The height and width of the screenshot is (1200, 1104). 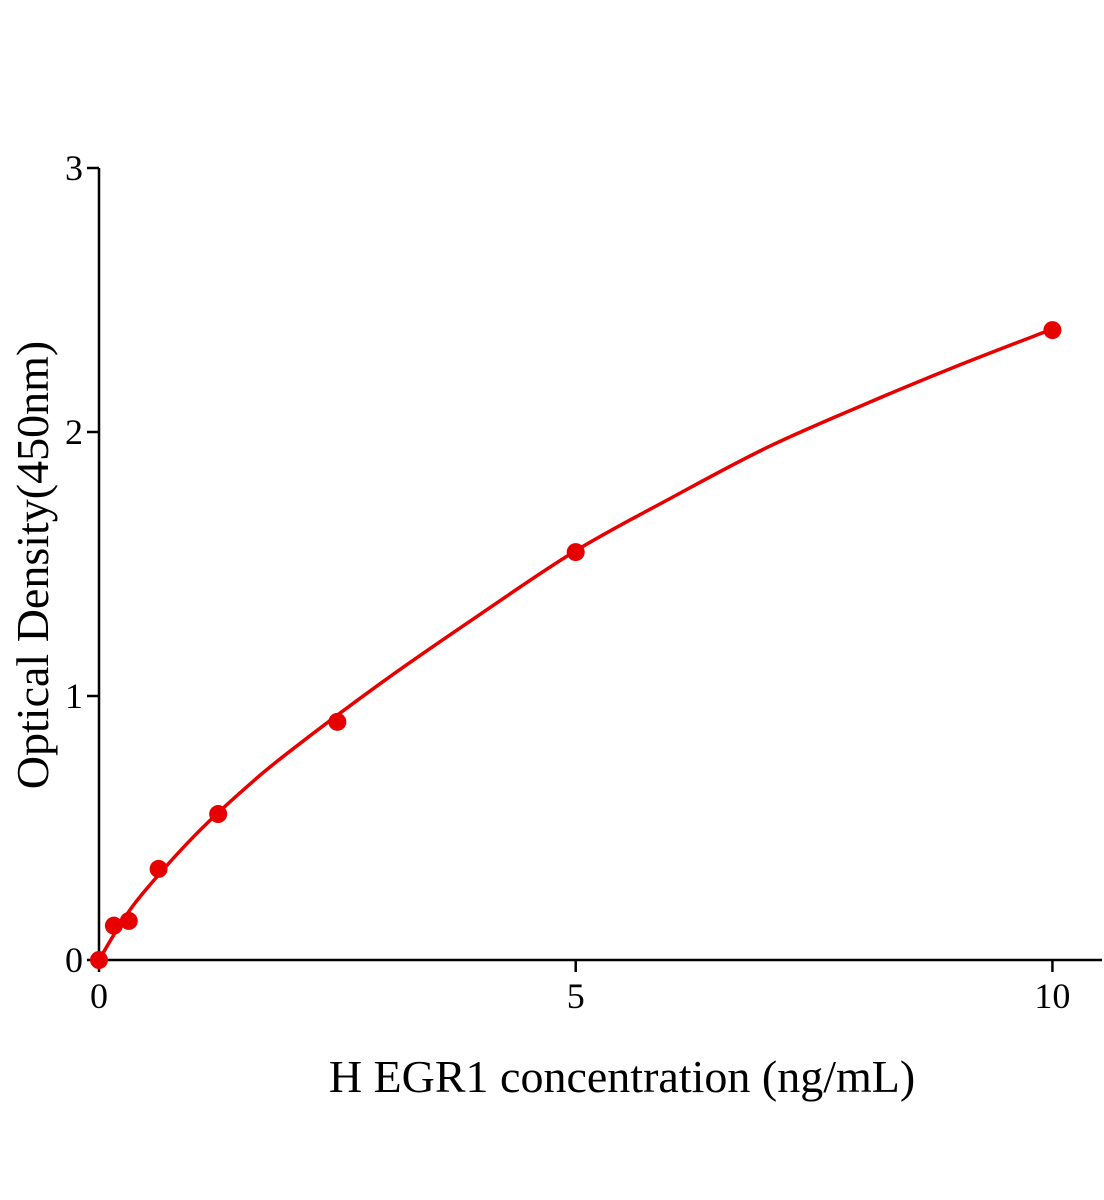 I want to click on y-tick-label: 3, so click(x=74, y=168).